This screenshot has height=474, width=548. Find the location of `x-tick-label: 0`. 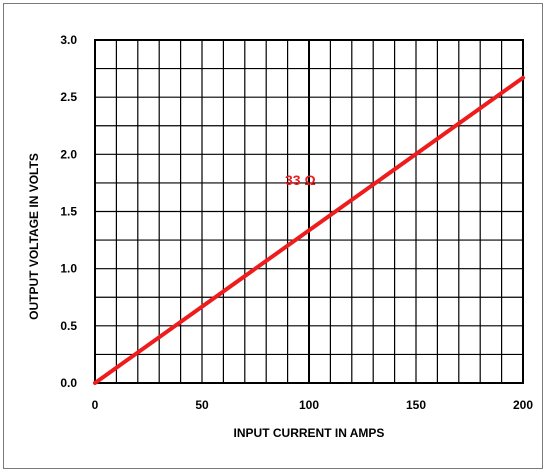

x-tick-label: 0 is located at coordinates (95, 405).